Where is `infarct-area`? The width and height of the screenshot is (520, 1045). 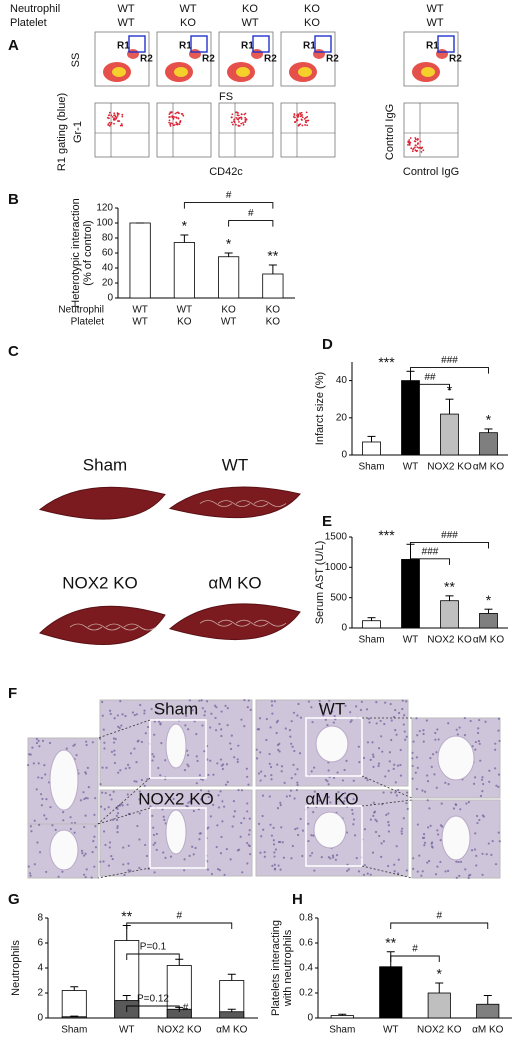
infarct-area is located at coordinates (140, 627).